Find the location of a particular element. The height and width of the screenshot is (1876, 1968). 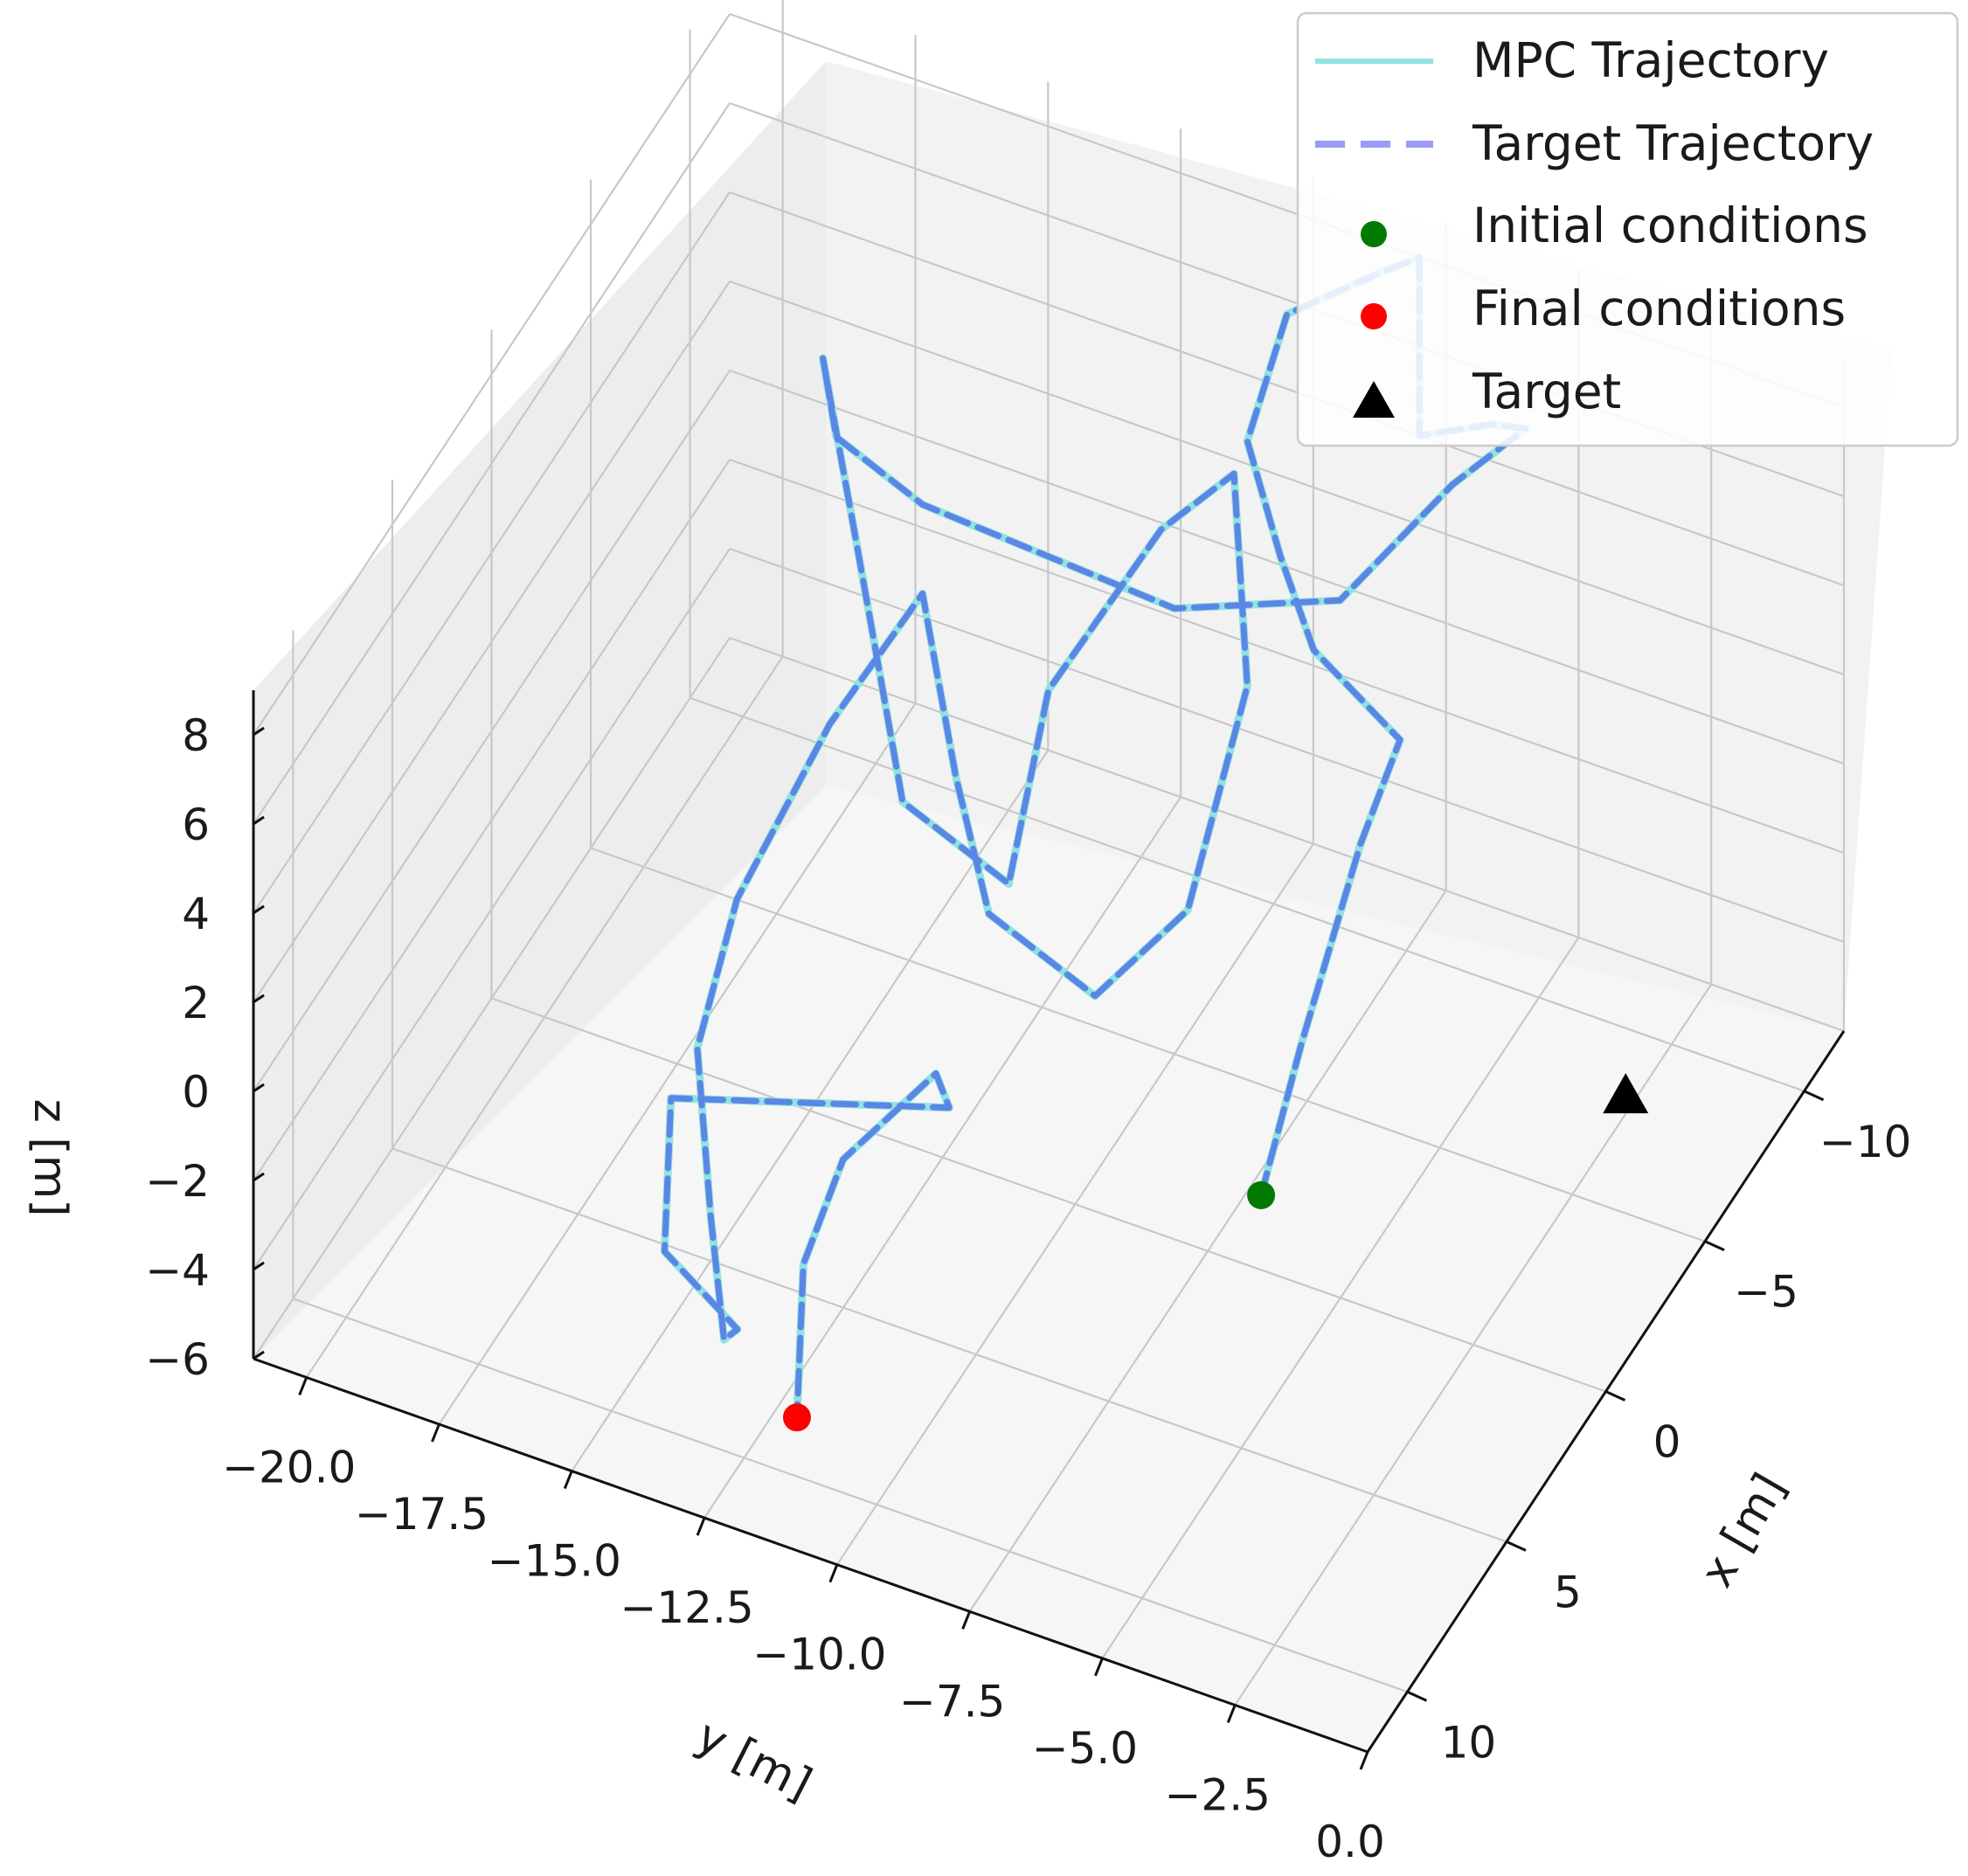

y-tick-label: −5.0 is located at coordinates (1085, 1748).